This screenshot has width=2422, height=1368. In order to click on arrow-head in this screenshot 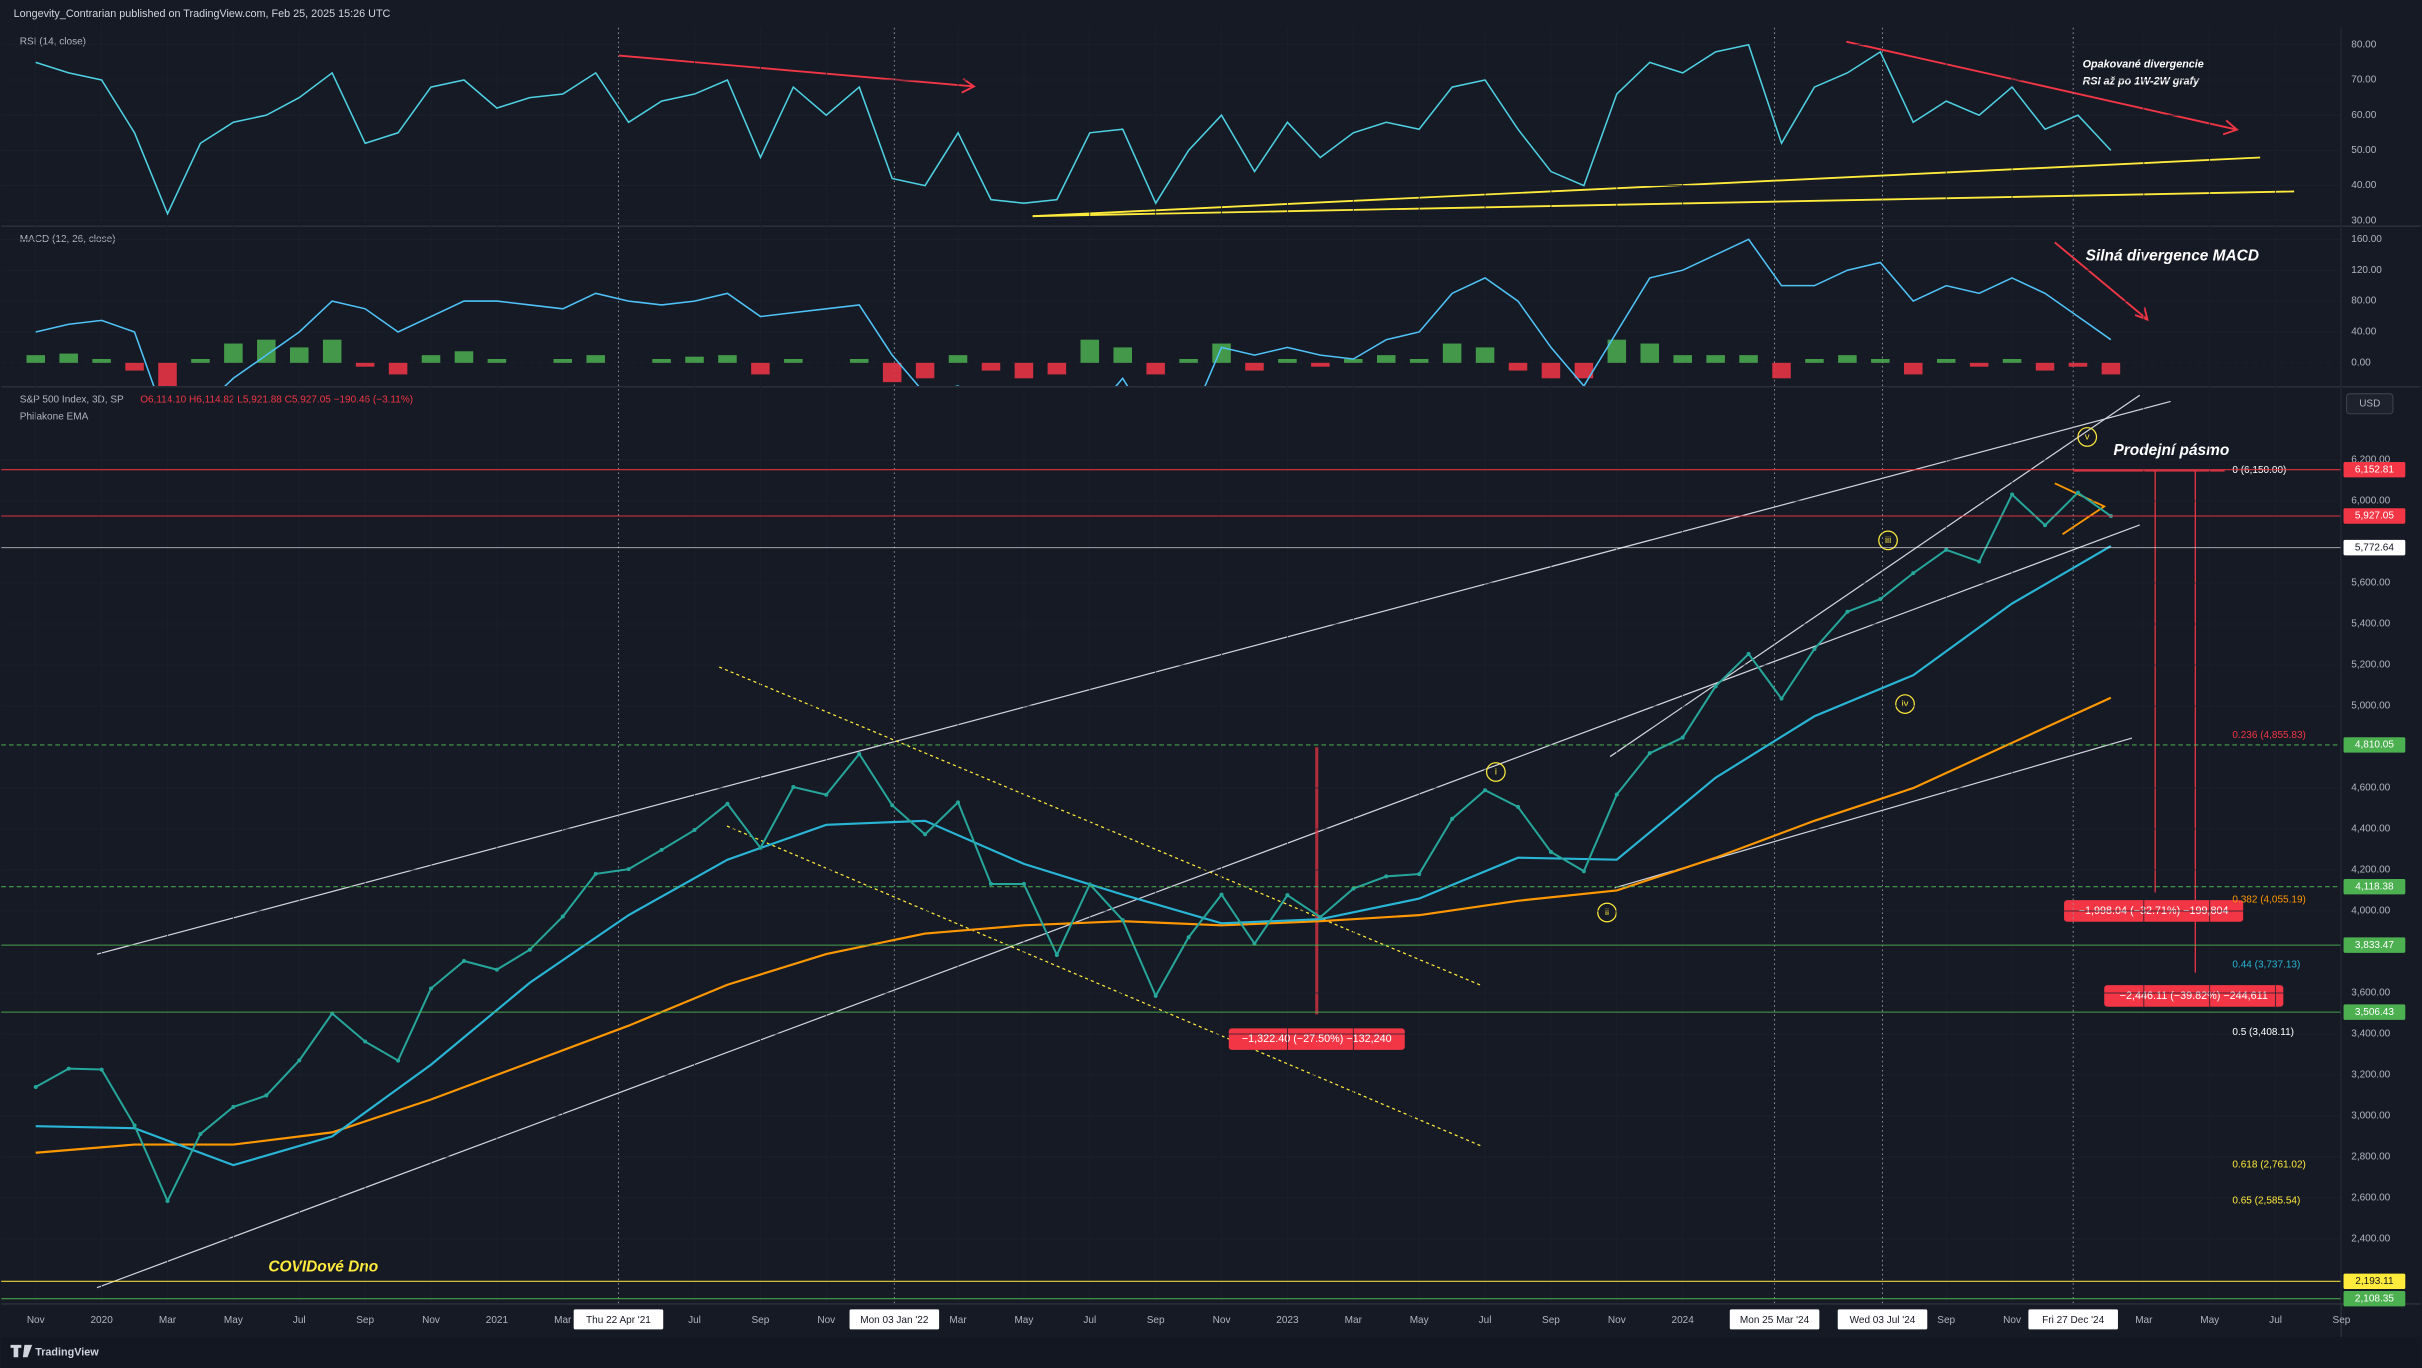, I will do `click(2230, 127)`.